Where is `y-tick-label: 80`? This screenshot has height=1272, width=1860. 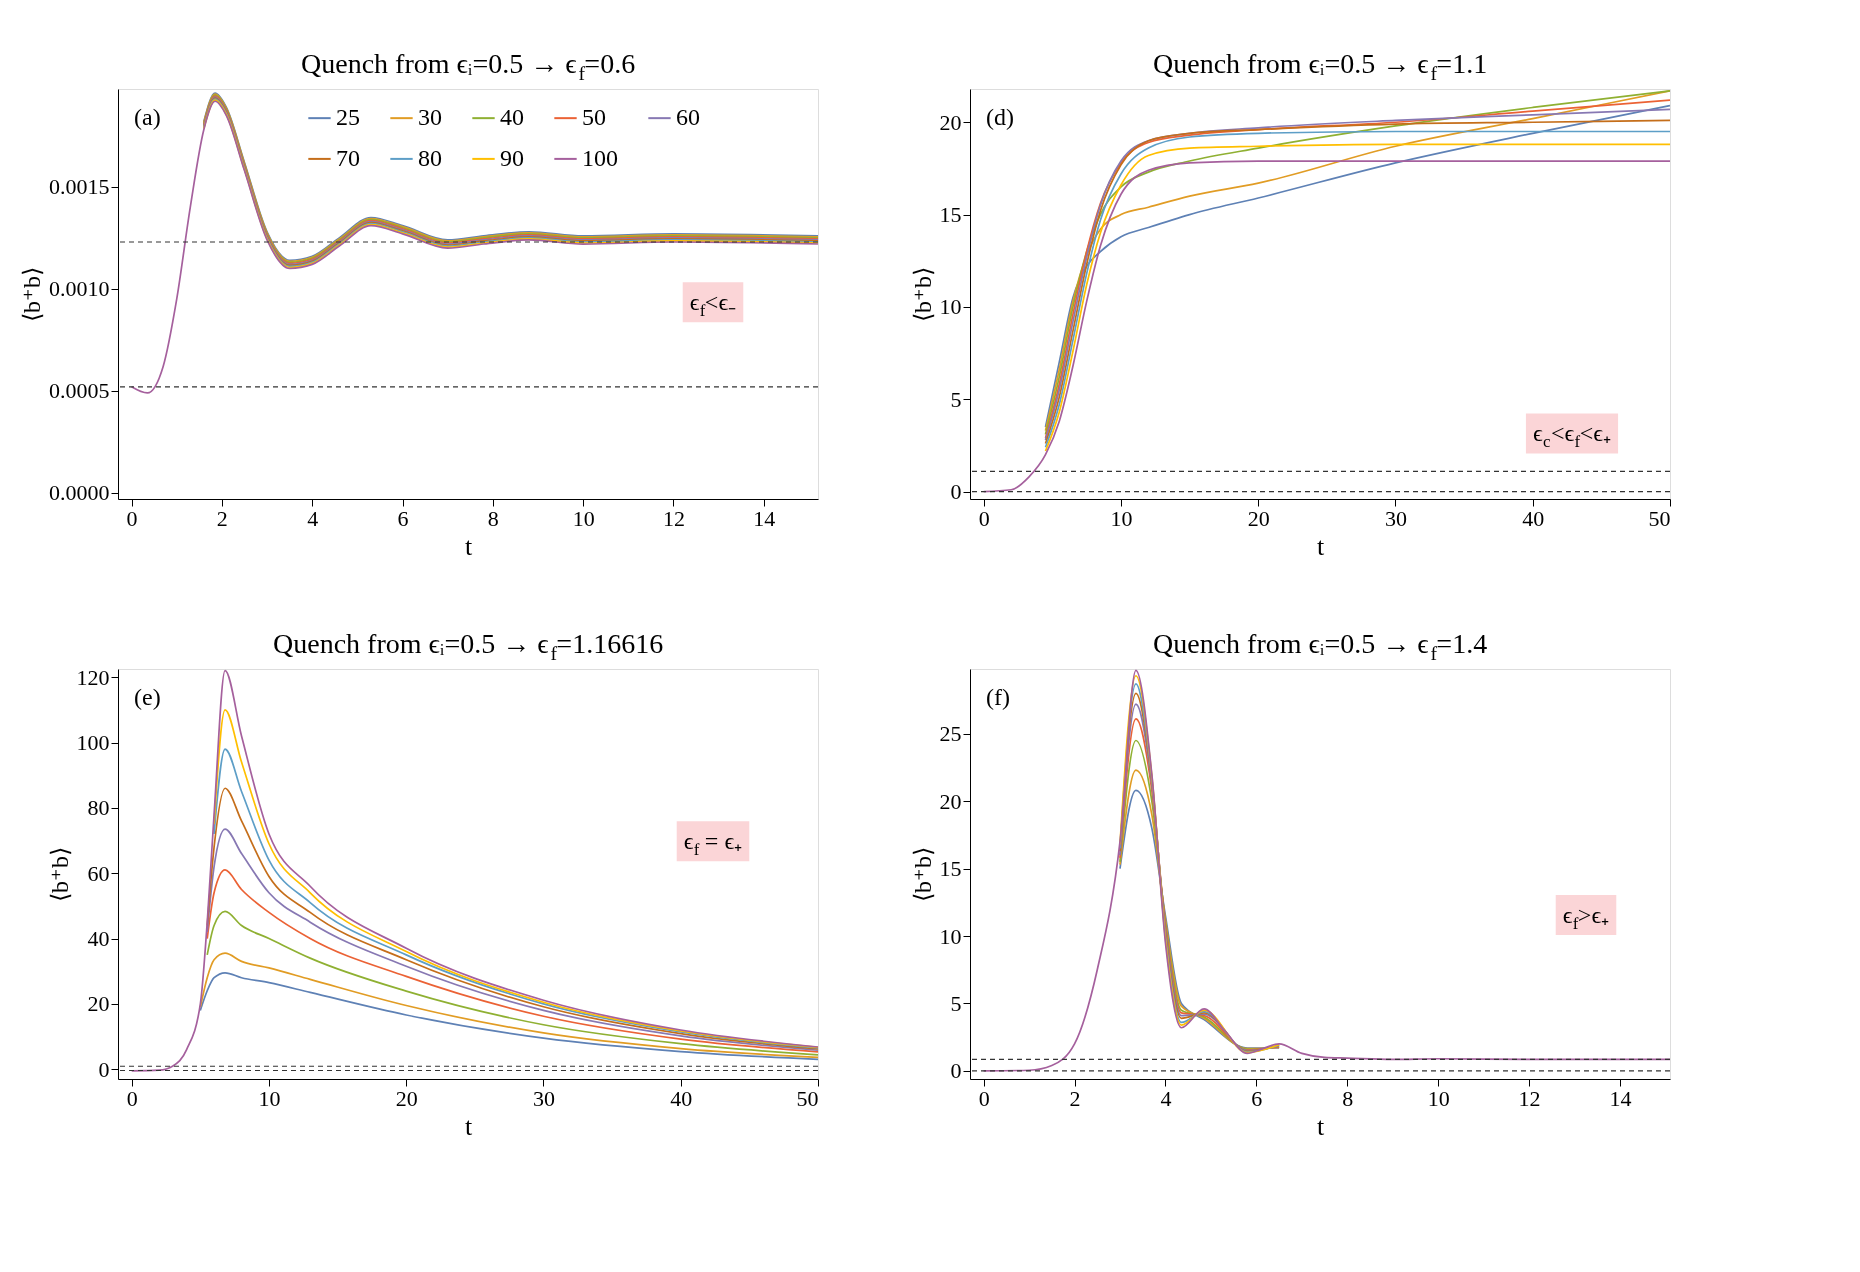
y-tick-label: 80 is located at coordinates (98, 808).